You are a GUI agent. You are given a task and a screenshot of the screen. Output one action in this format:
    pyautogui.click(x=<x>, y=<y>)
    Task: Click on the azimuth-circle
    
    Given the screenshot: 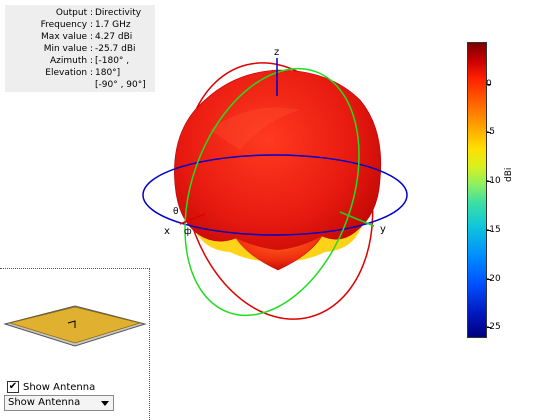 What is the action you would take?
    pyautogui.click(x=275, y=195)
    